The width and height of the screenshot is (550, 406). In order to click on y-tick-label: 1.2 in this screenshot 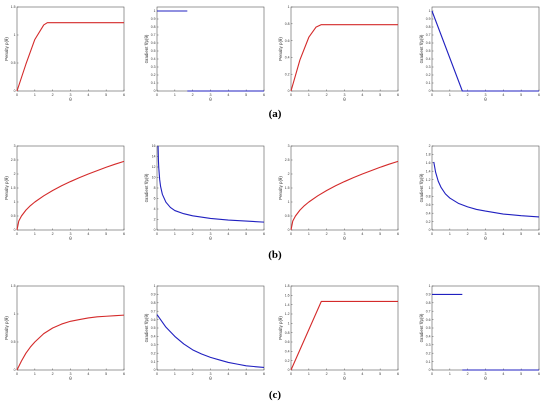, I will do `click(428, 180)`.